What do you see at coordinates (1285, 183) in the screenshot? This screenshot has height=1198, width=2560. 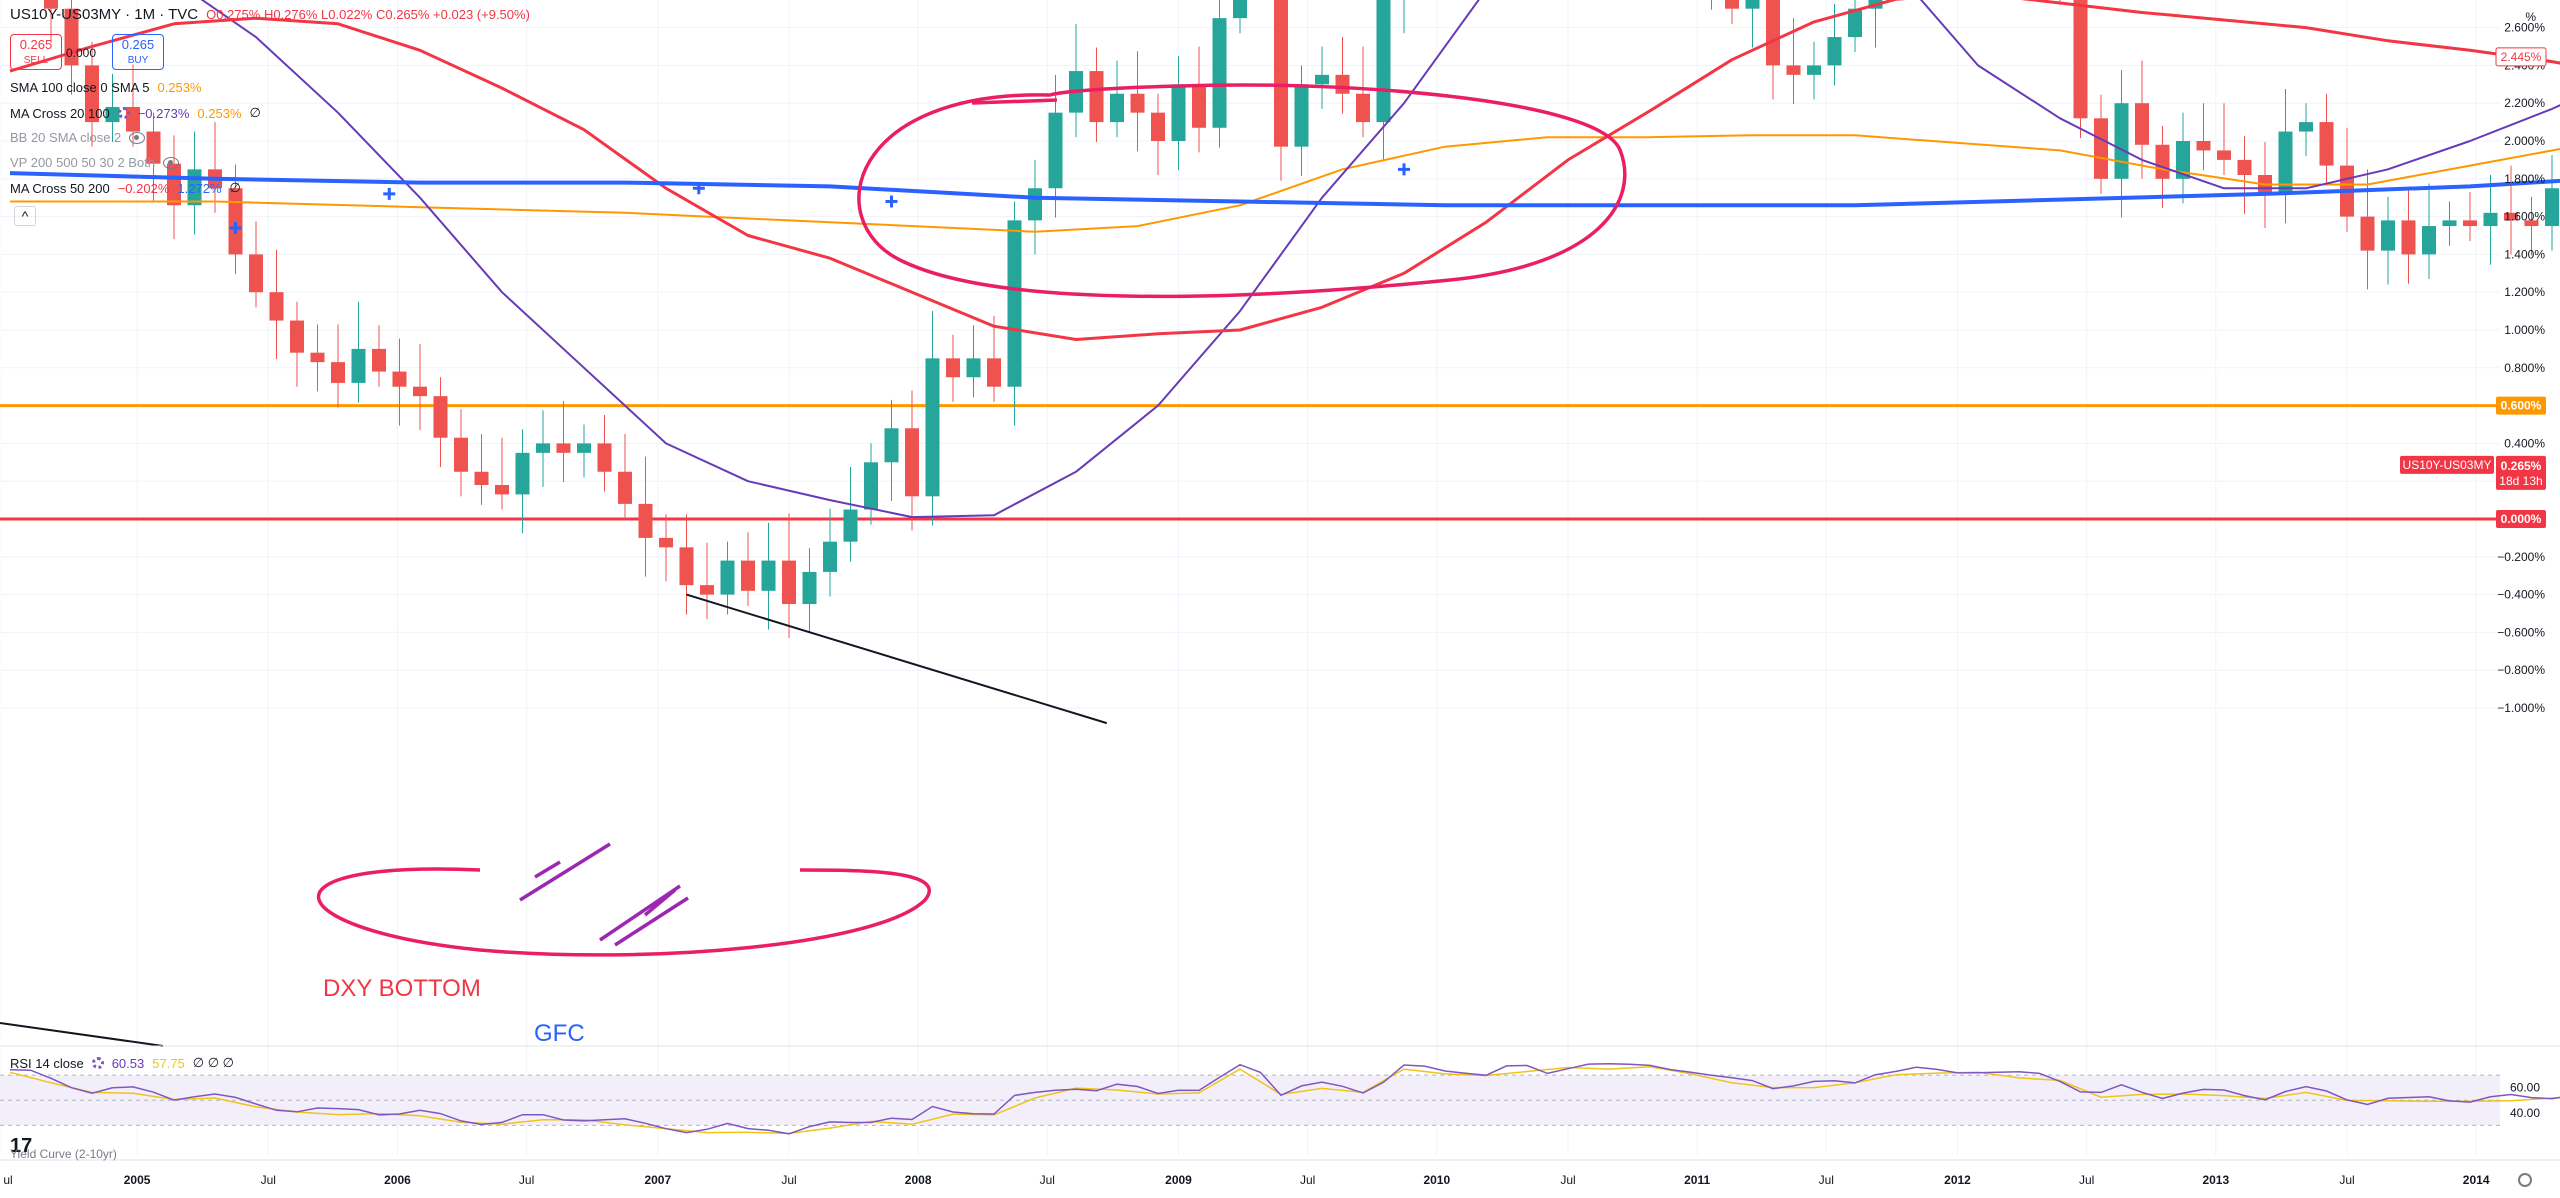 I see `moving-average-line` at bounding box center [1285, 183].